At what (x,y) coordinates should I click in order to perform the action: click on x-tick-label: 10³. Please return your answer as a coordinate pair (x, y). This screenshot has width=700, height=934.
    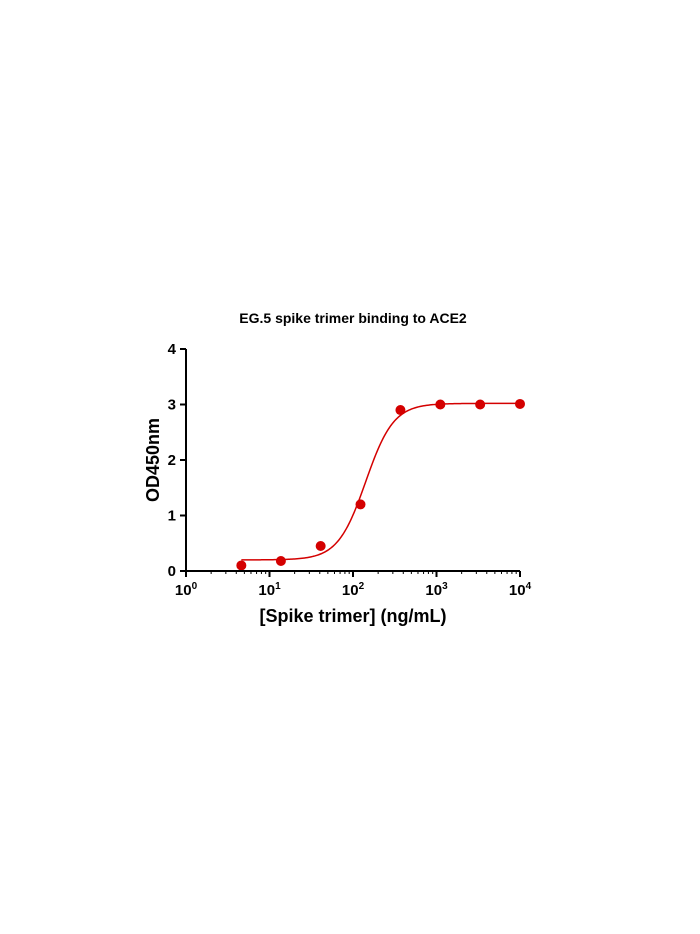
    Looking at the image, I should click on (436, 590).